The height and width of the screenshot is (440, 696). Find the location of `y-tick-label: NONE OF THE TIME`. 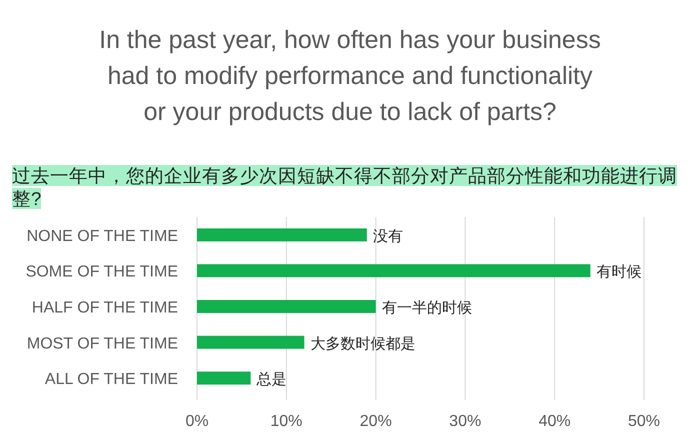

y-tick-label: NONE OF THE TIME is located at coordinates (102, 236).